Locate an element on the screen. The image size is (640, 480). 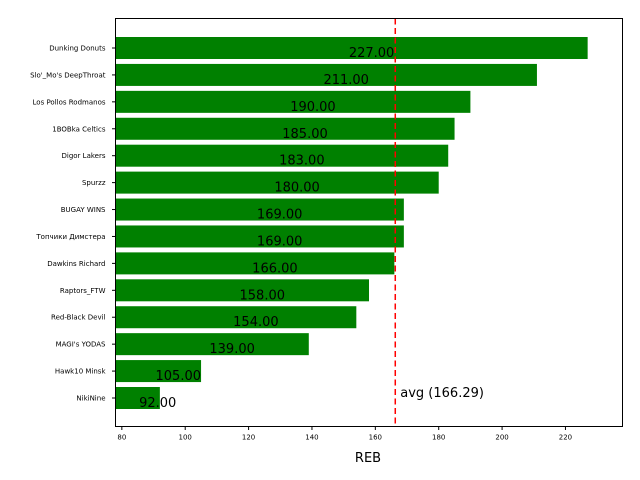
average-layer: avg (166.29) is located at coordinates (439, 222).